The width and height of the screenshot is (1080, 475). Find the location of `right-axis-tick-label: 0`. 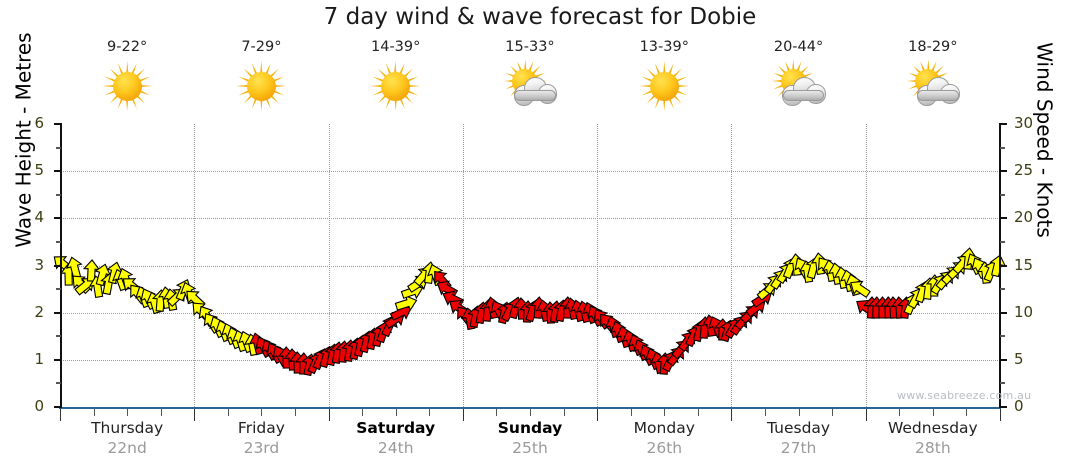

right-axis-tick-label: 0 is located at coordinates (1019, 406).